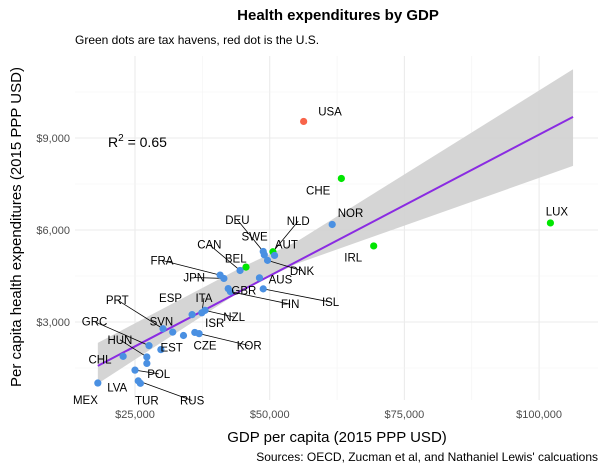 Image resolution: width=605 pixels, height=471 pixels. I want to click on point-label-isl: ISL, so click(331, 303).